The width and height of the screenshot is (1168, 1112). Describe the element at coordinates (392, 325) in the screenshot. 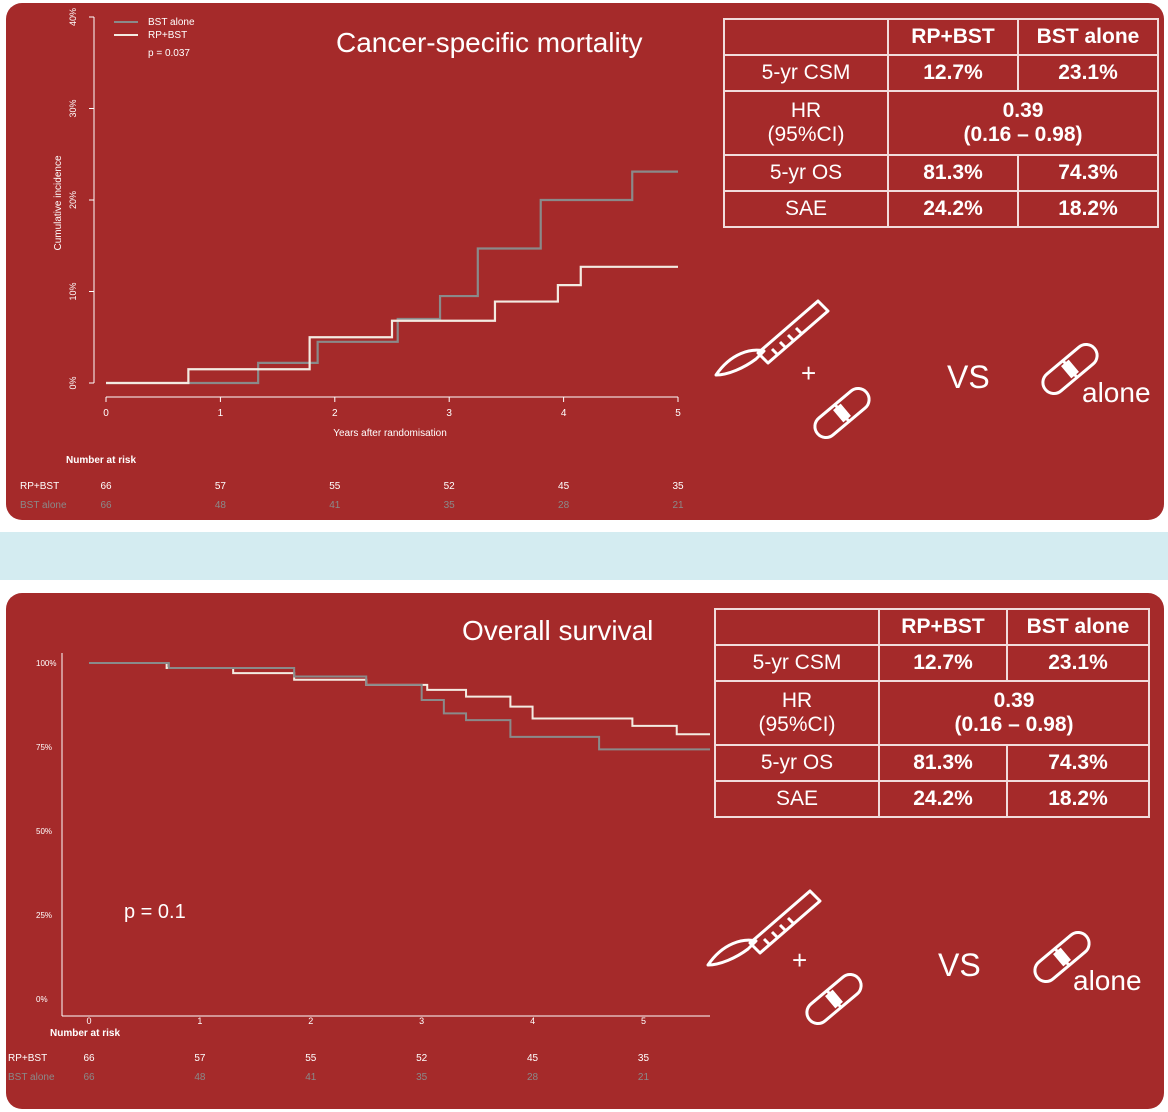

I see `series-line-rp-bst` at that location.